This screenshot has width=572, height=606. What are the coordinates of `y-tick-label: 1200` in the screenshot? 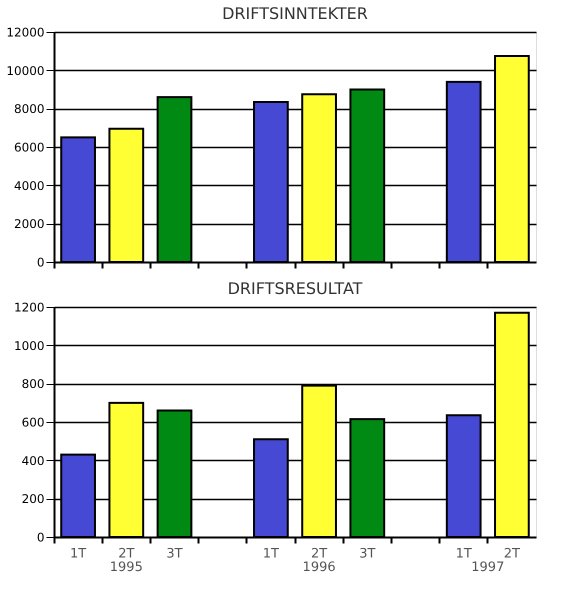 It's located at (29, 307).